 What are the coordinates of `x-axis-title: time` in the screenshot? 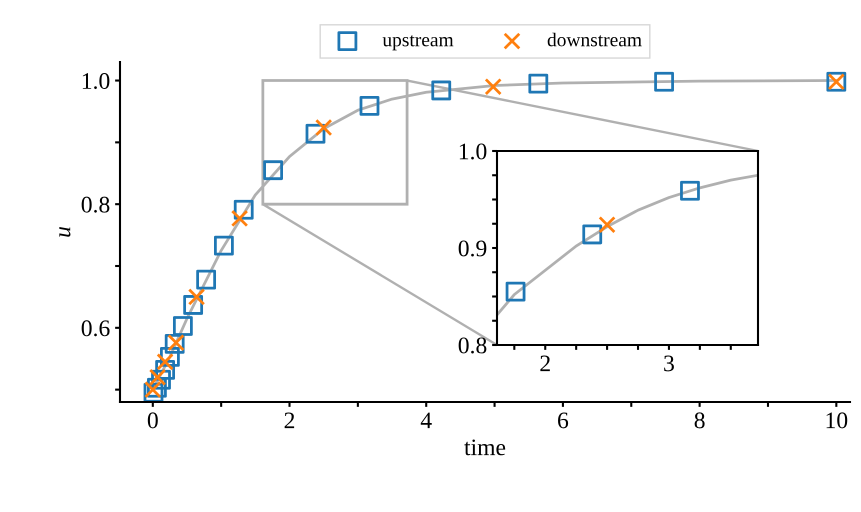 It's located at (485, 447).